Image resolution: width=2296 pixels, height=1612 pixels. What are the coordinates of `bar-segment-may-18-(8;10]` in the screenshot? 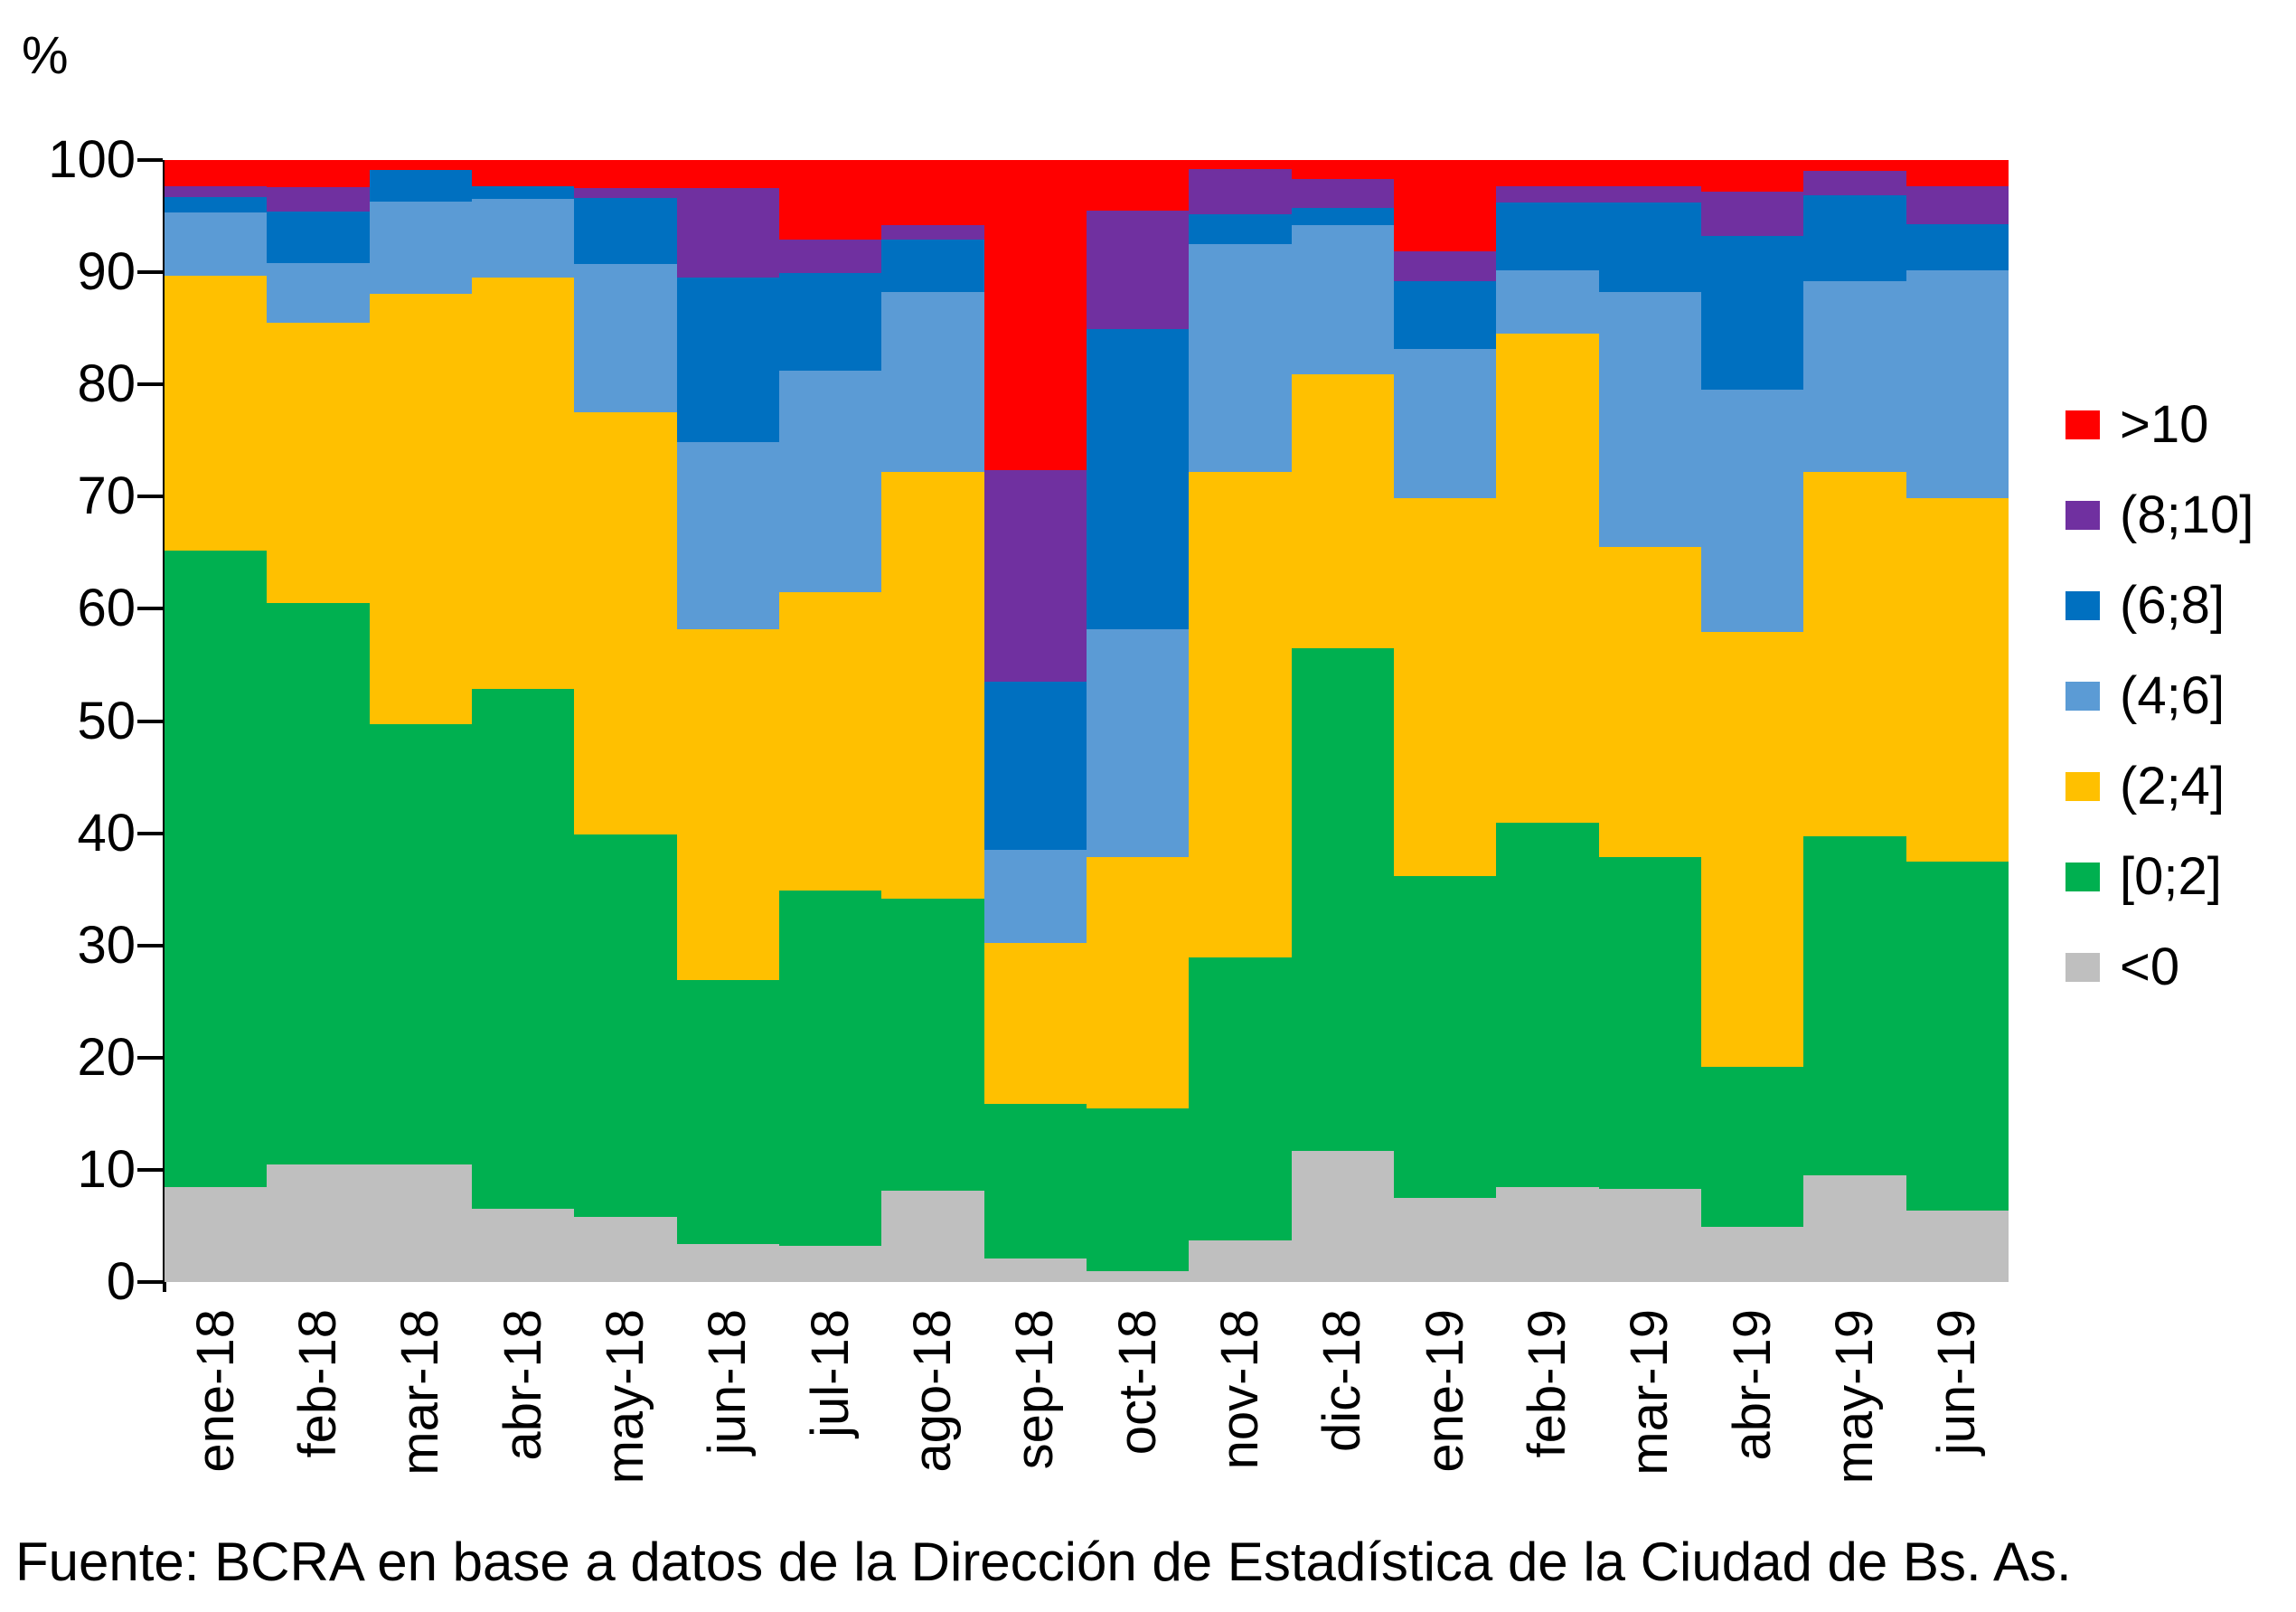 It's located at (625, 193).